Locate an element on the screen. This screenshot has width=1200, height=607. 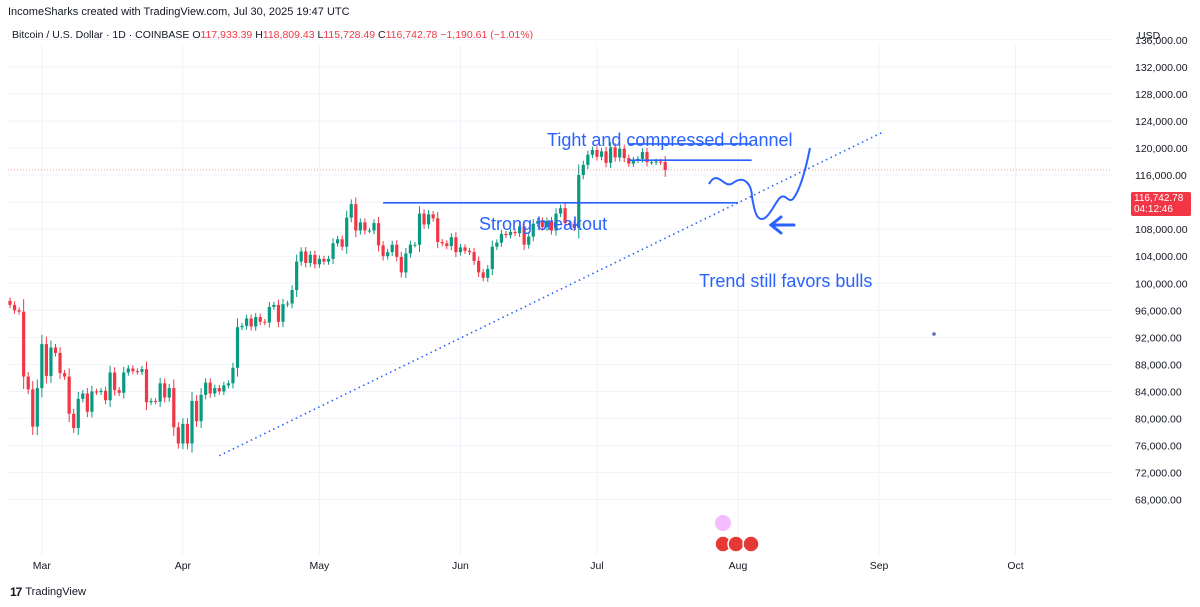
annotation-strong-breakout: Strong breakout is located at coordinates (543, 224).